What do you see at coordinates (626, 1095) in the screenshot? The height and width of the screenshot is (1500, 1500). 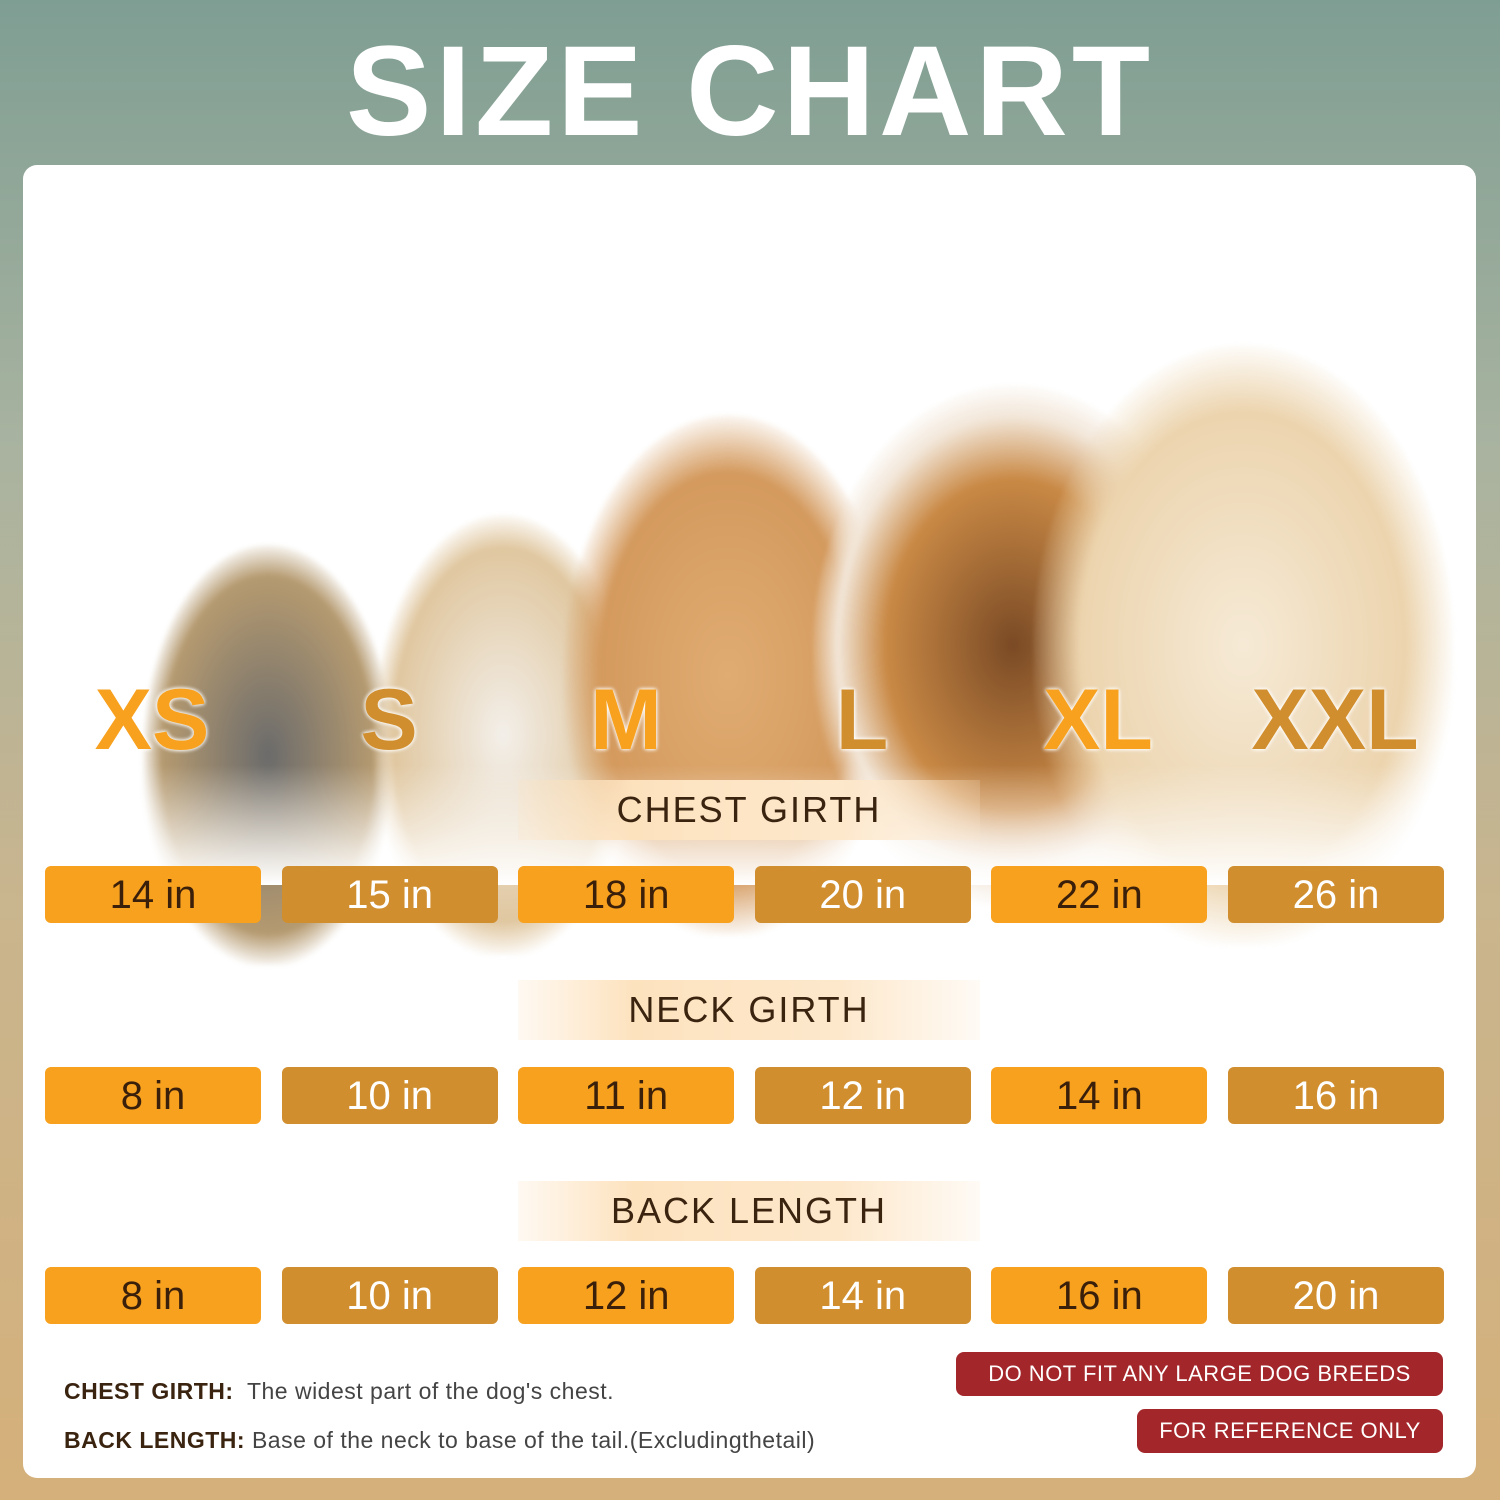 I see `measurement-cell: 11 in` at bounding box center [626, 1095].